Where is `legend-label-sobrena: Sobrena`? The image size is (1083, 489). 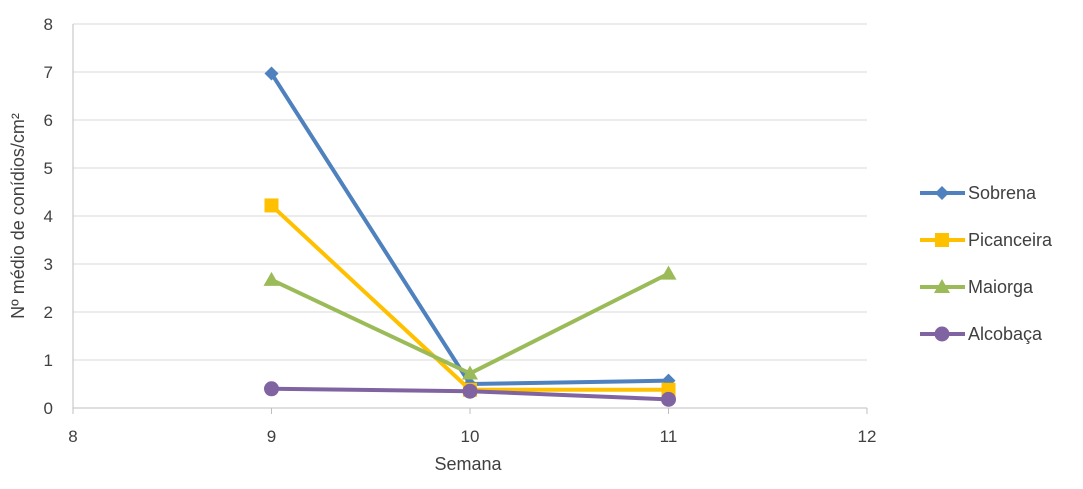
legend-label-sobrena: Sobrena is located at coordinates (1002, 193).